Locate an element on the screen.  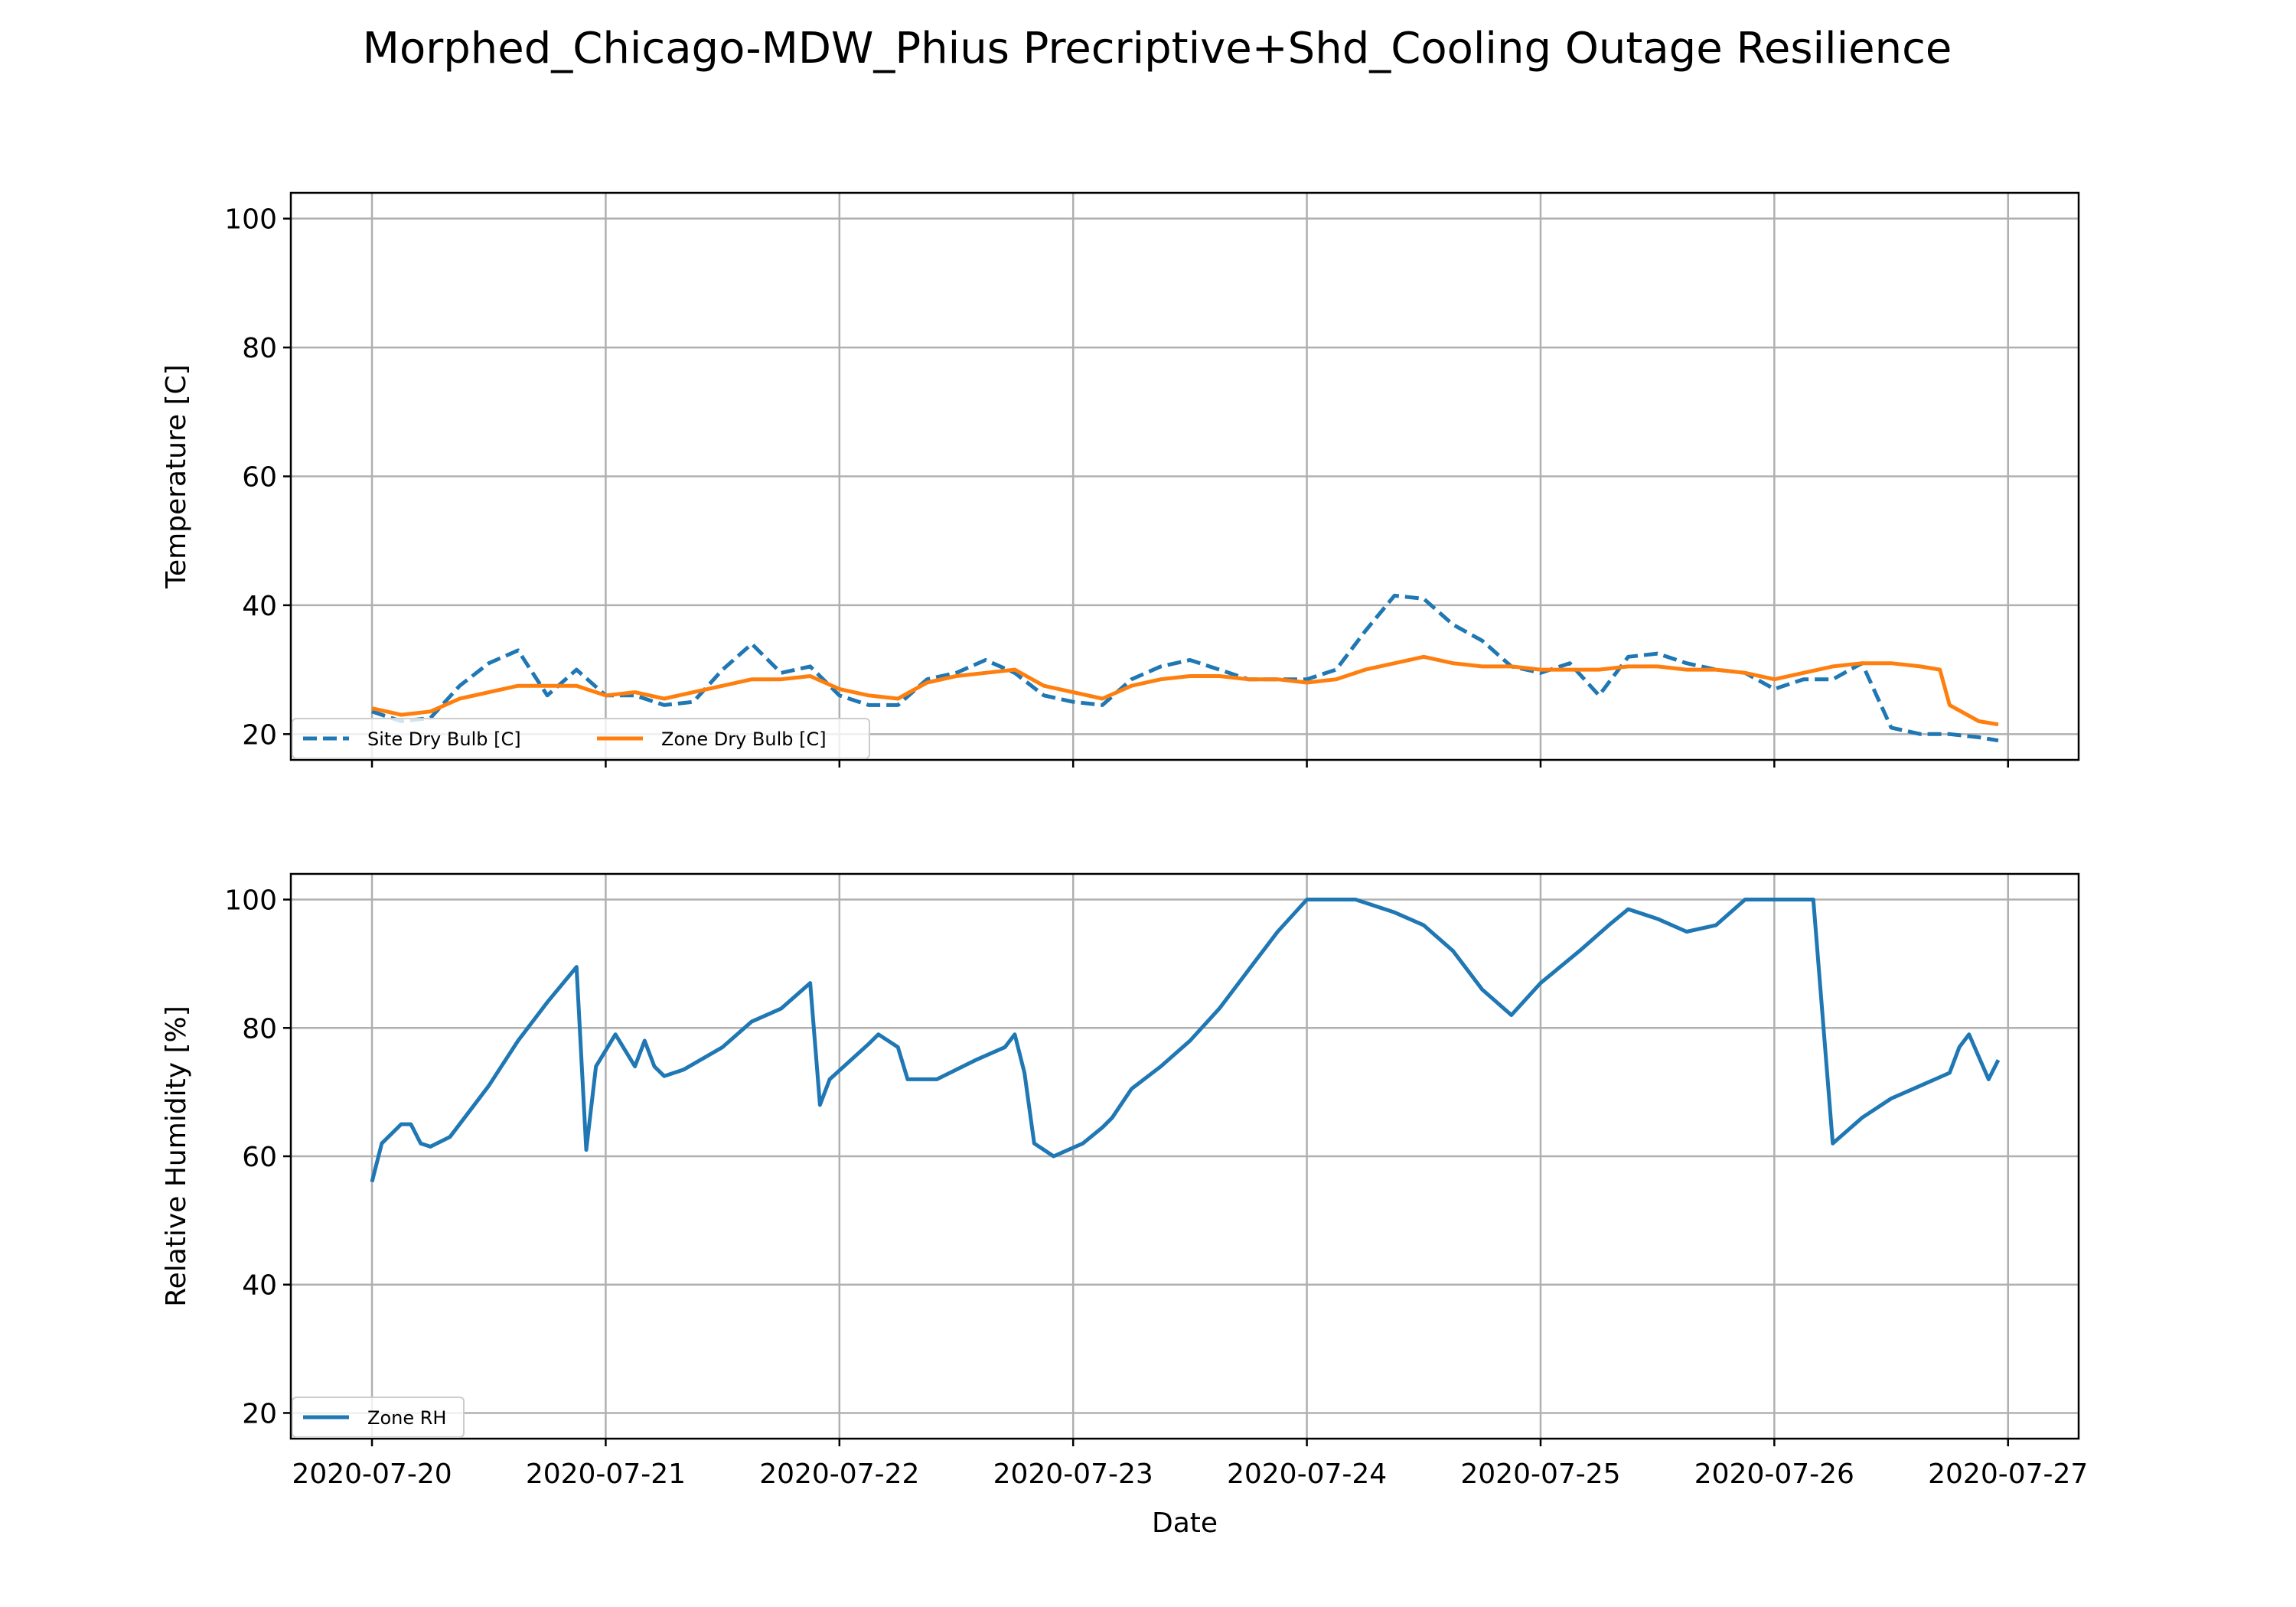
legend-label: Site Dry Bulb [C] is located at coordinates (444, 739).